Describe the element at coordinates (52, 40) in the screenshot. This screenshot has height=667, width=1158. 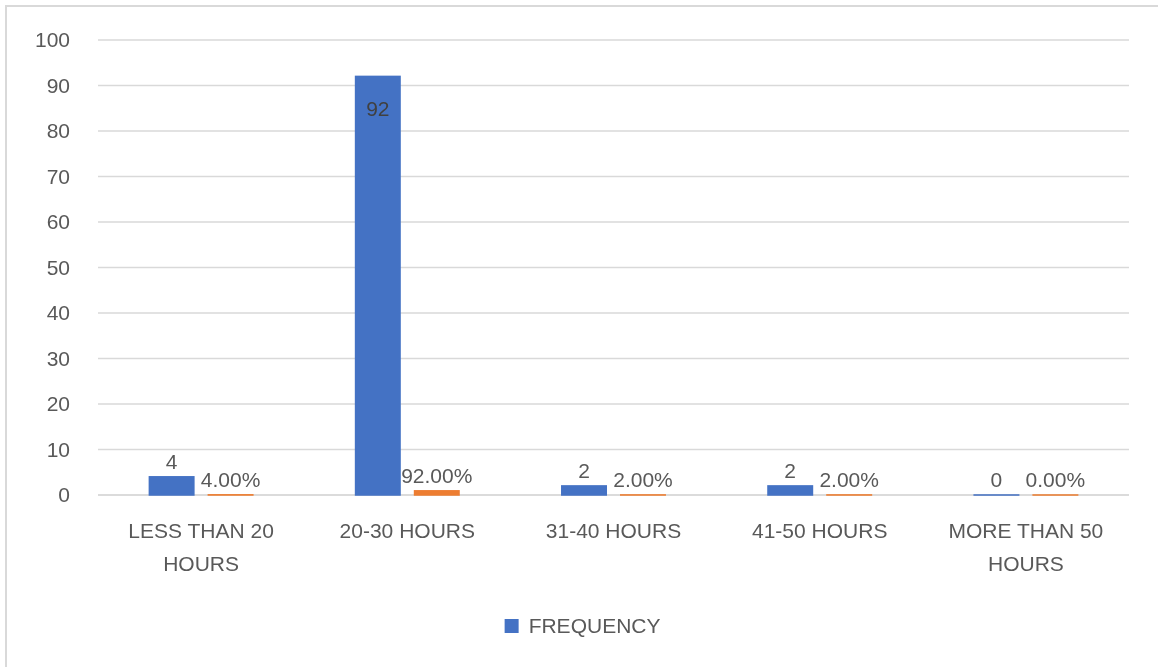
I see `y-tick-label: 100` at that location.